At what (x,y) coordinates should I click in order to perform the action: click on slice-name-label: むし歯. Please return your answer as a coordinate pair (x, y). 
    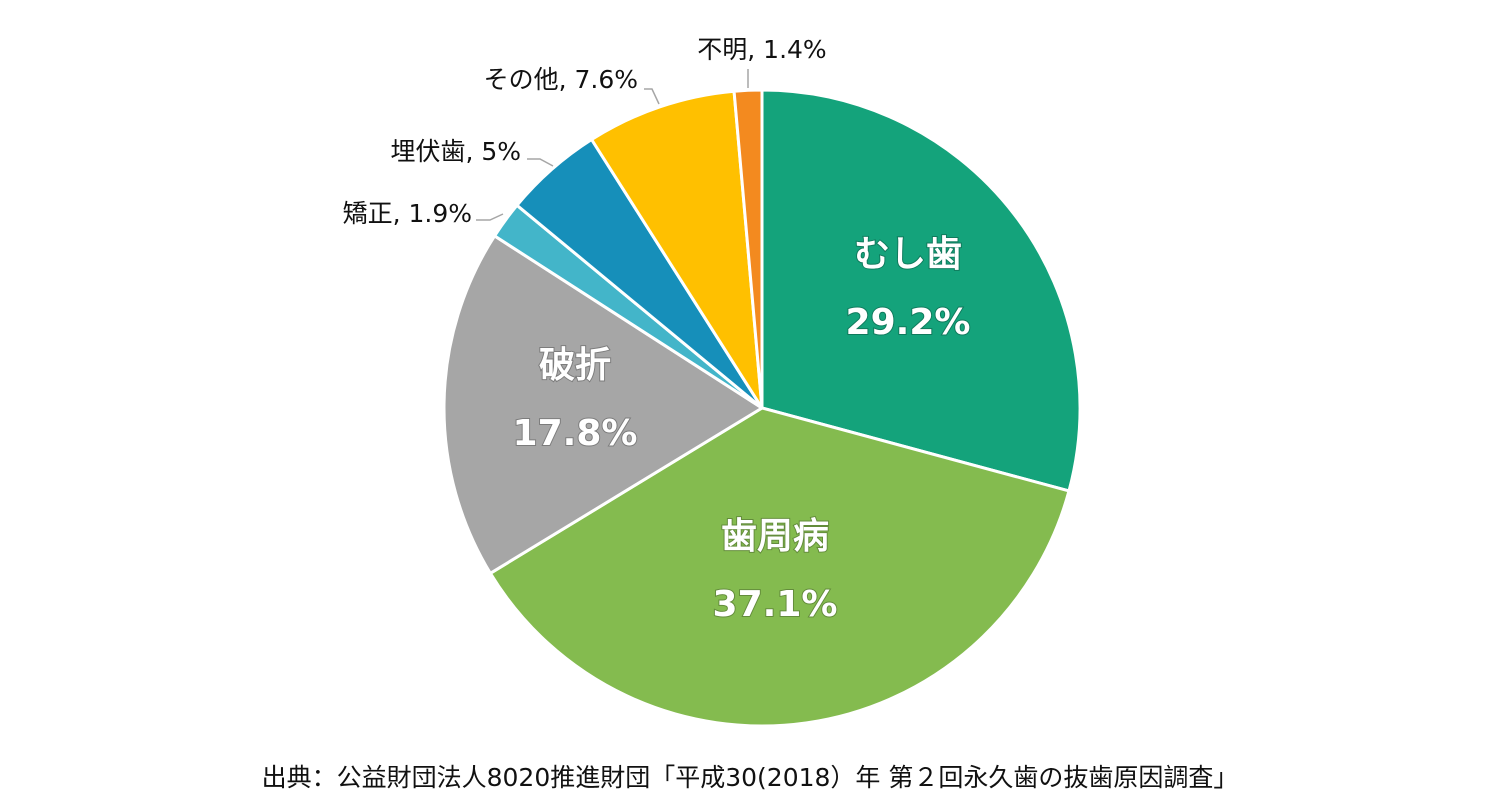
    Looking at the image, I should click on (908, 254).